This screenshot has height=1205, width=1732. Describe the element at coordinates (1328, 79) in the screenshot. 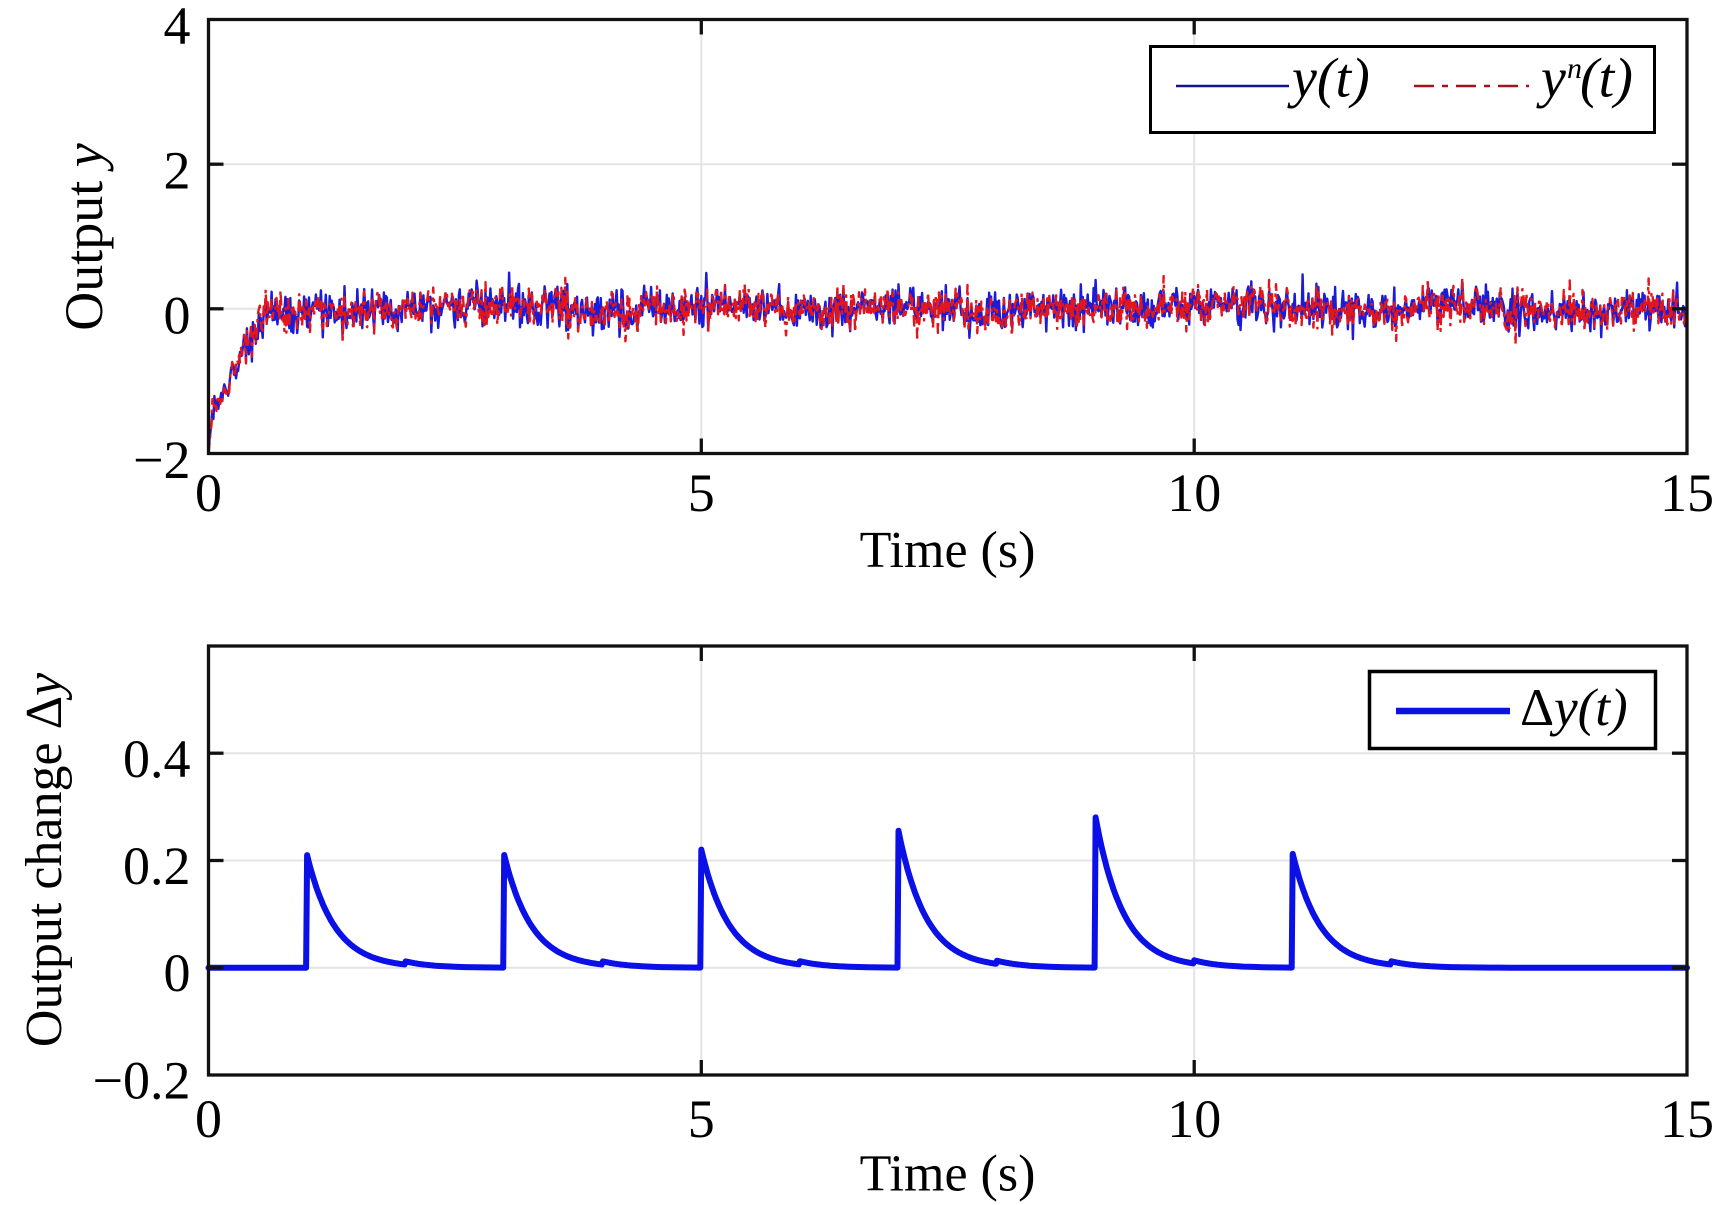

I see `svg-text: y(t)` at that location.